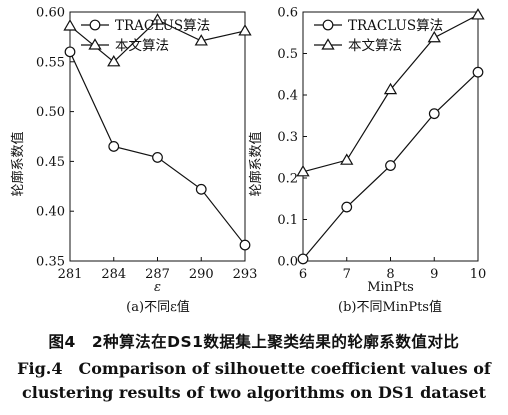 This screenshot has width=508, height=415. I want to click on chart-0-x-tick-label-2: 287, so click(157, 274).